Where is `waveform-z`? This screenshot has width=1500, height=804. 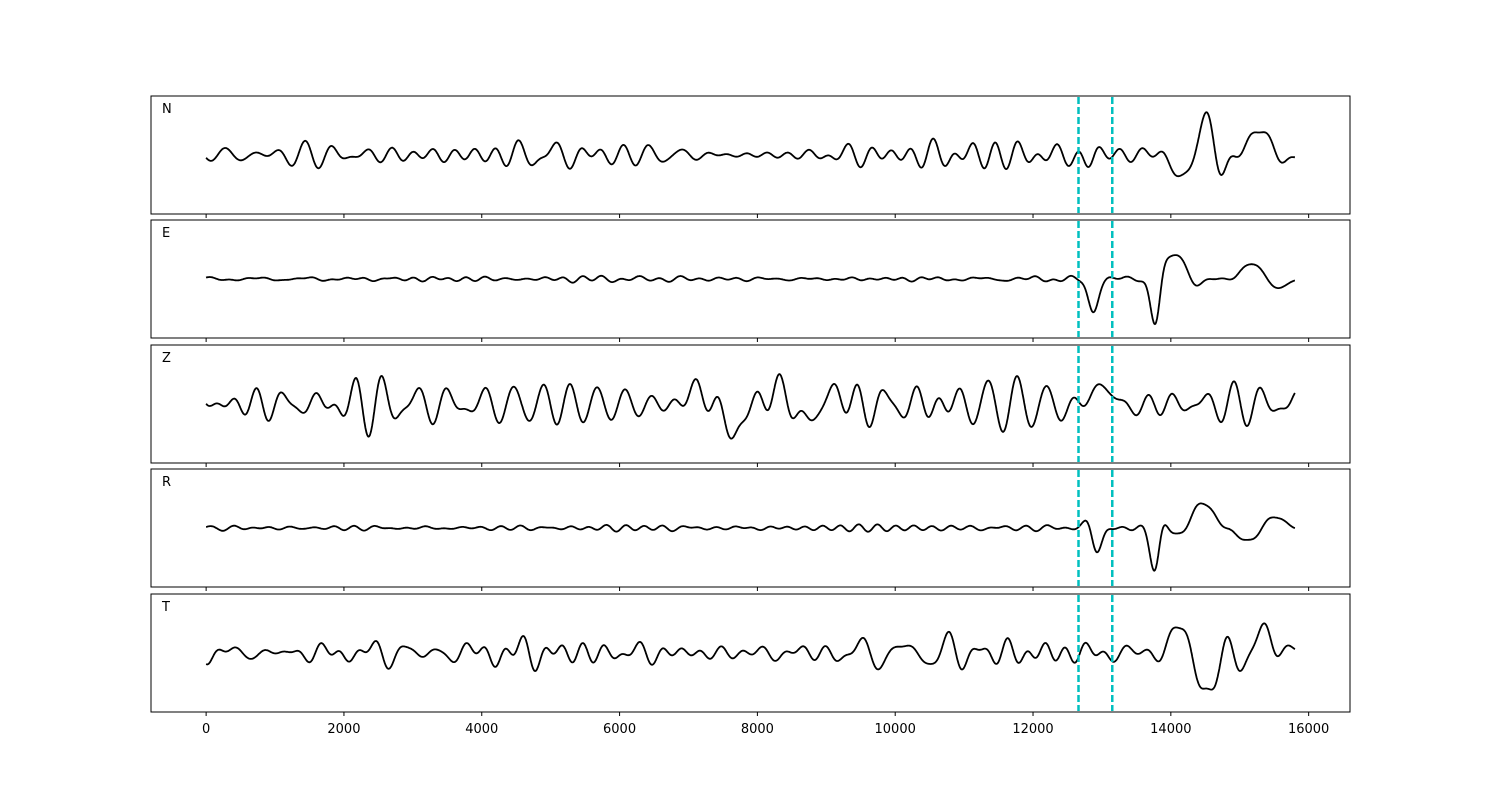
waveform-z is located at coordinates (750, 406).